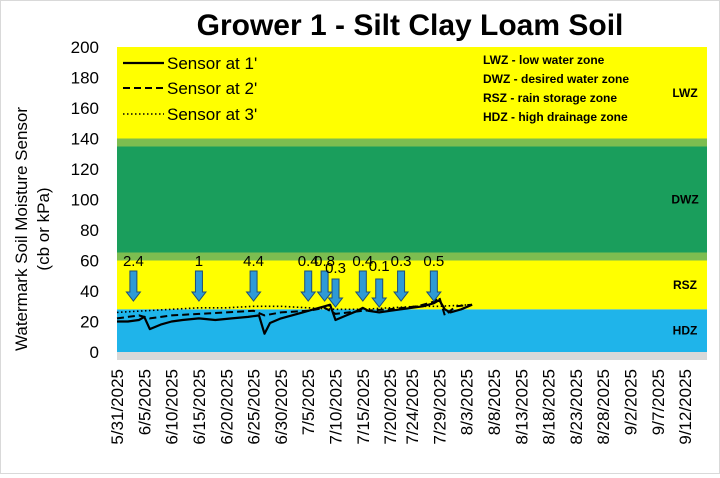  What do you see at coordinates (324, 261) in the screenshot?
I see `rain-amount-label: 0.8` at bounding box center [324, 261].